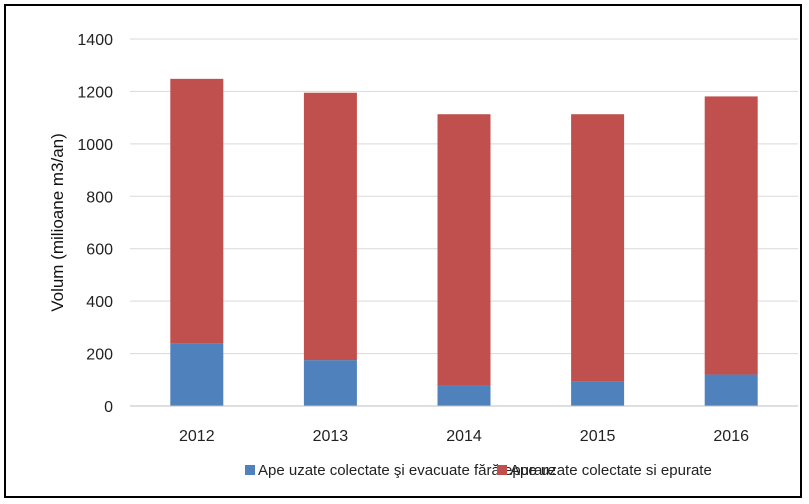 This screenshot has height=504, width=809. I want to click on y-tick-label: 1200, so click(95, 92).